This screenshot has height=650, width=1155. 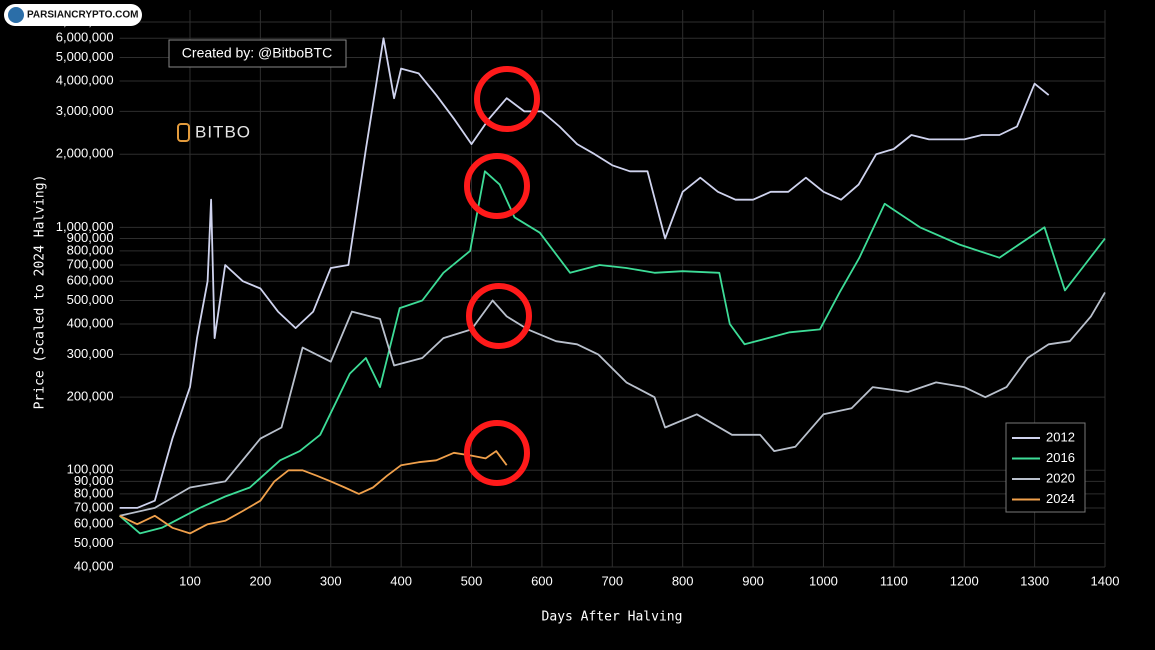 I want to click on x-tick-label: 900, so click(x=753, y=580).